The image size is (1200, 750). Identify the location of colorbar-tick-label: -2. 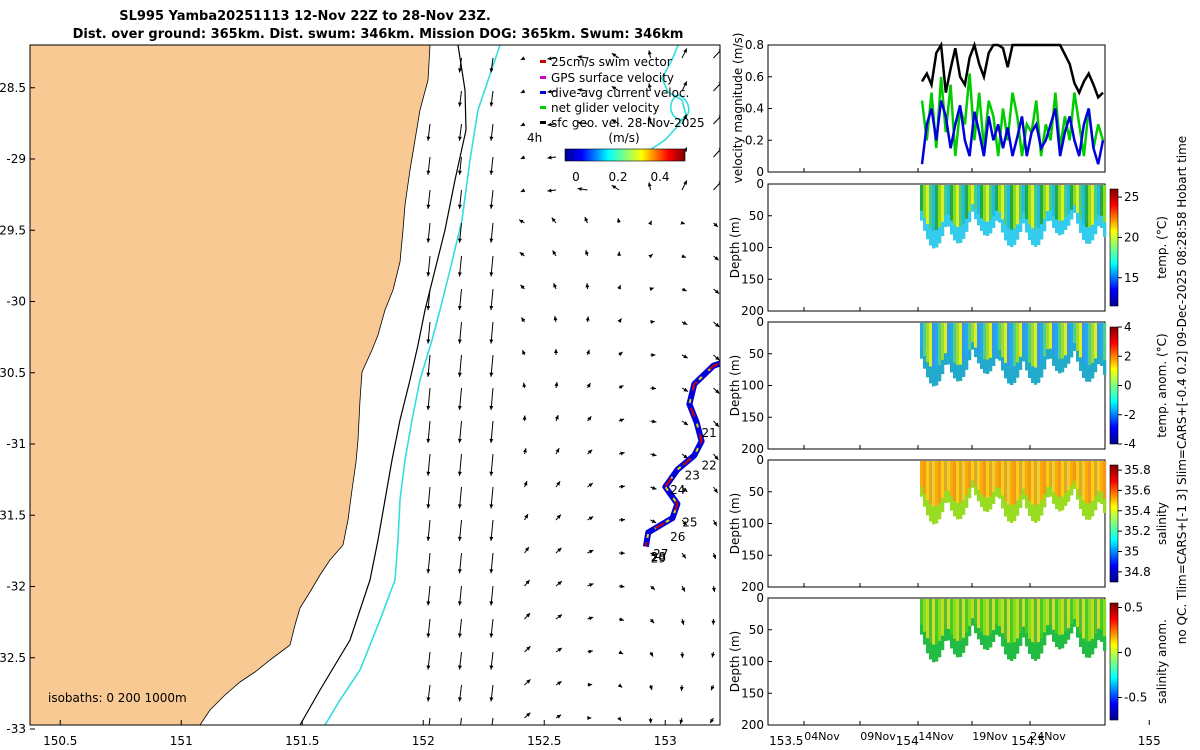
(1130, 415).